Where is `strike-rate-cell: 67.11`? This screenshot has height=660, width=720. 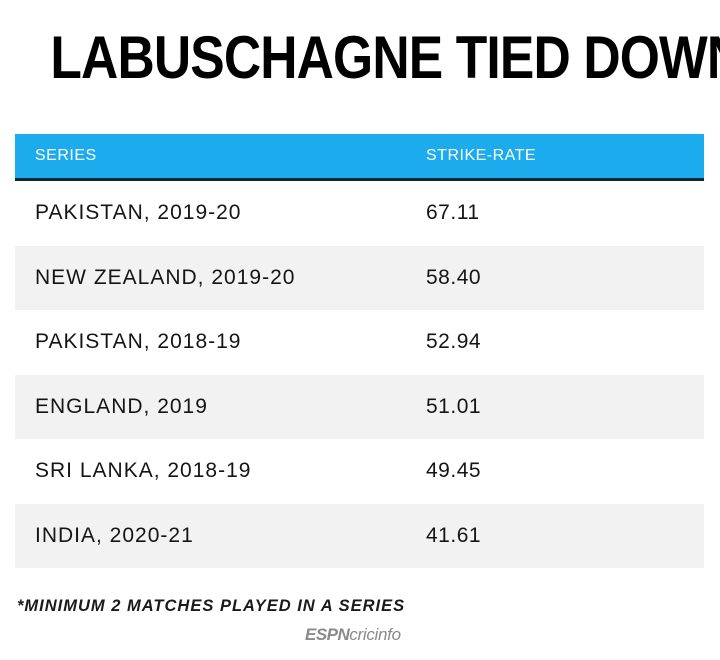 strike-rate-cell: 67.11 is located at coordinates (453, 213).